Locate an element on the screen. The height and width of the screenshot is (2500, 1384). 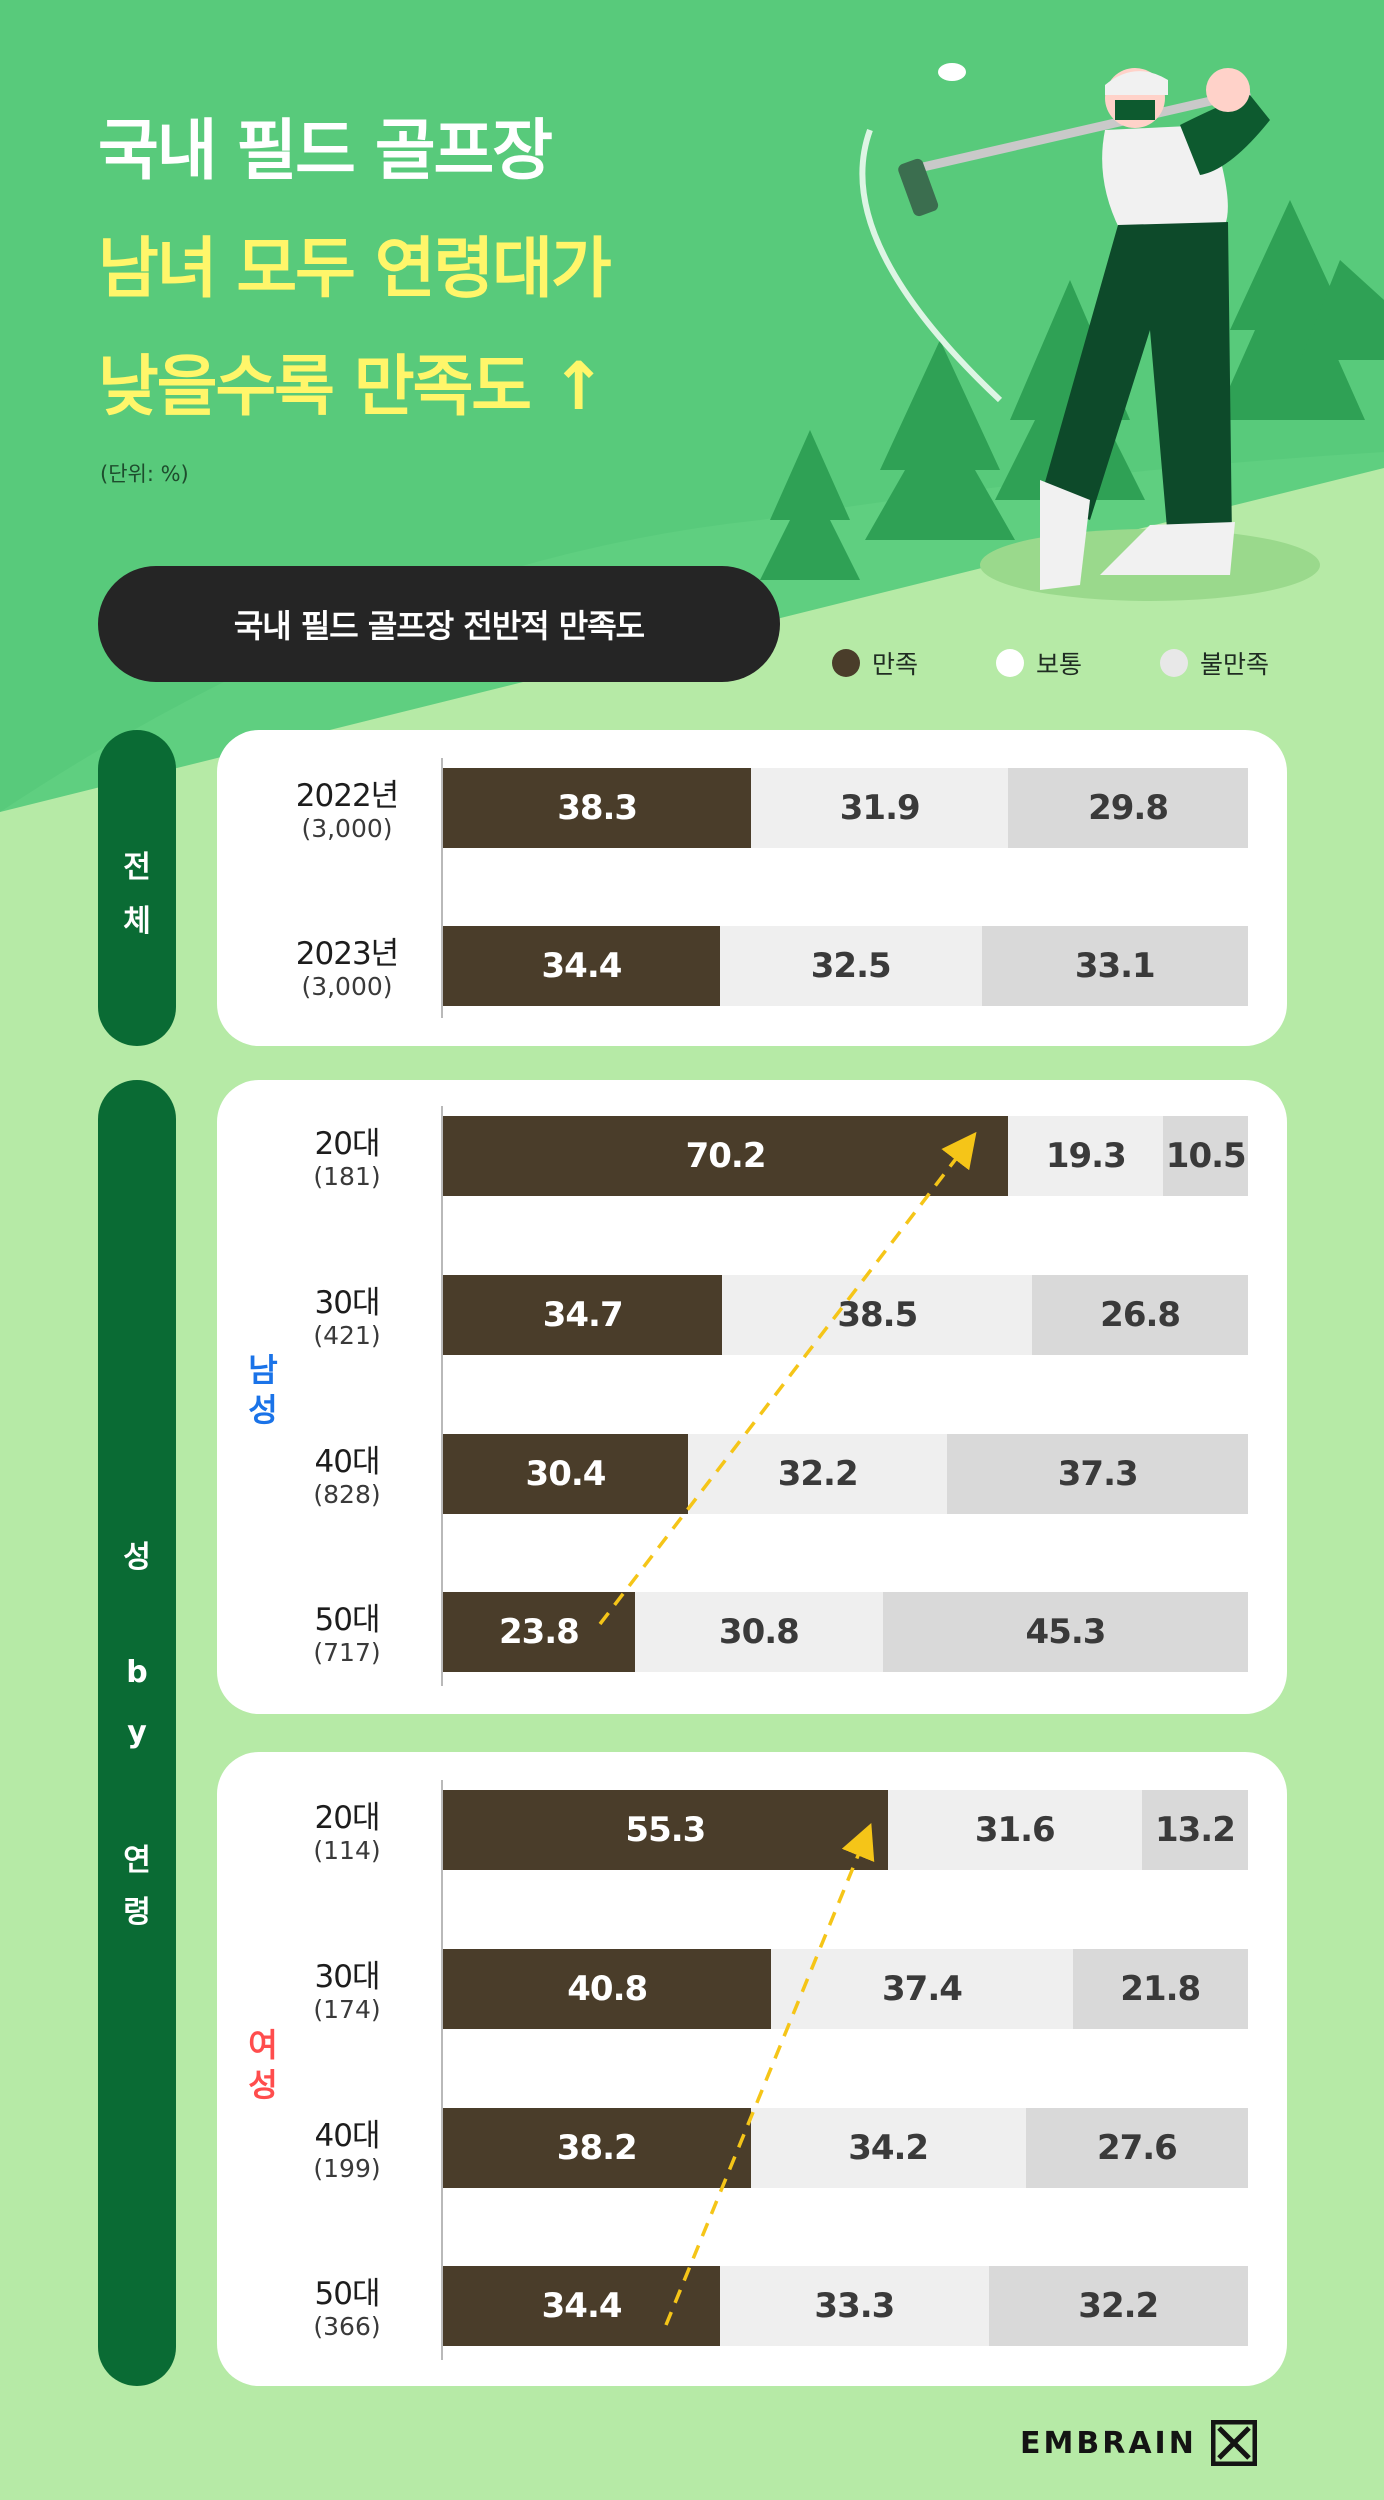
category-sample-size: (181) is located at coordinates (347, 1176).